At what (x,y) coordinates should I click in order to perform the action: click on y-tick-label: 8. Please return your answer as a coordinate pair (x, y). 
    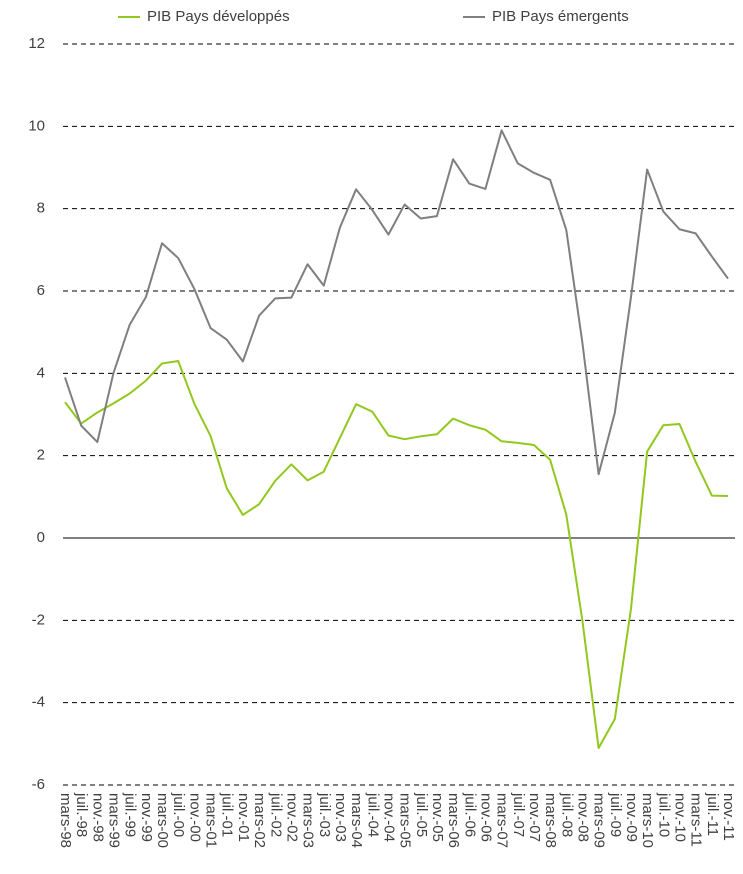
    Looking at the image, I should click on (41, 208).